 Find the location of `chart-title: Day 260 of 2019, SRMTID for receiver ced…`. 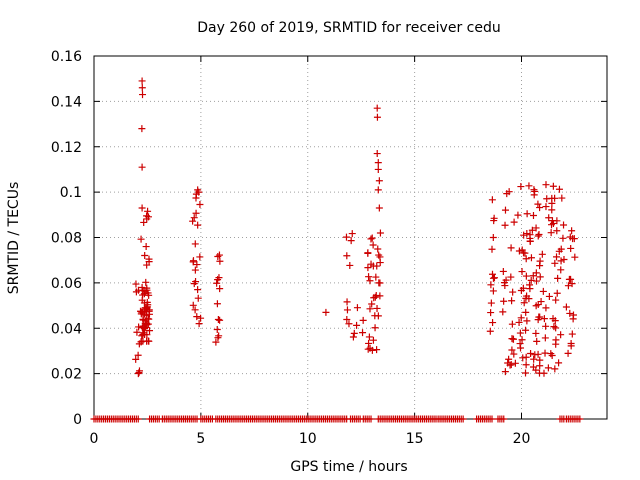

chart-title: Day 260 of 2019, SRMTID for receiver ced… is located at coordinates (348, 28).